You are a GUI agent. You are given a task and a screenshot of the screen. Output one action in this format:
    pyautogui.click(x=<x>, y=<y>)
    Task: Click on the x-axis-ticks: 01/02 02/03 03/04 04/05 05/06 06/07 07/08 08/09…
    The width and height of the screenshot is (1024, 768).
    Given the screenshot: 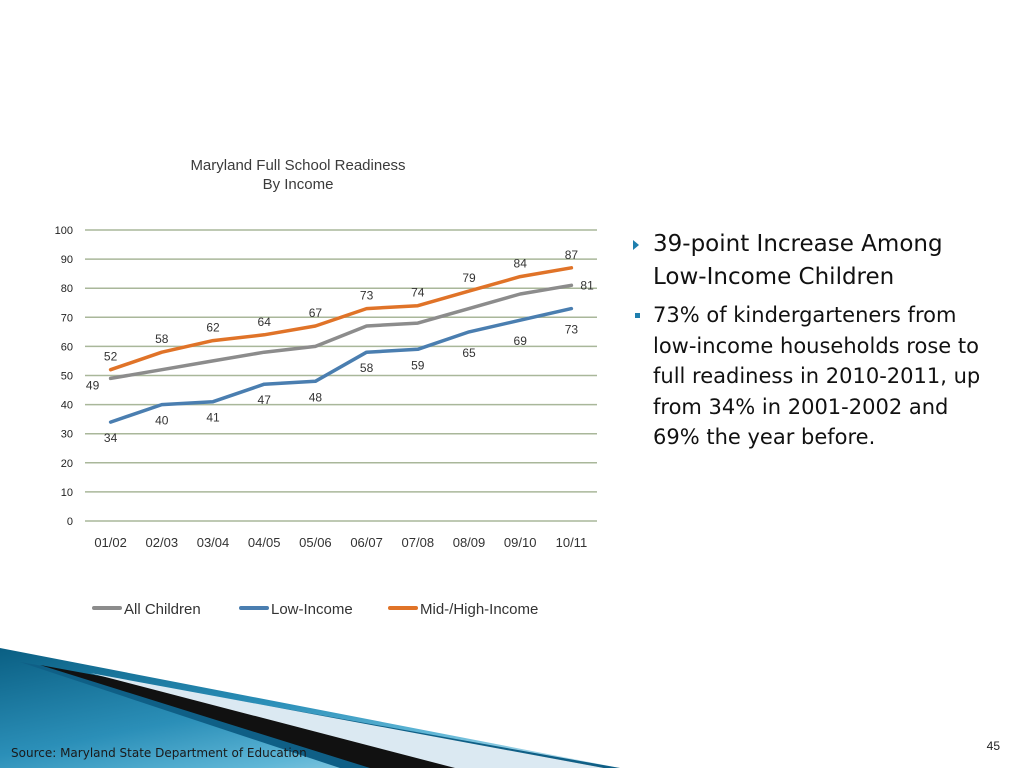 What is the action you would take?
    pyautogui.click(x=340, y=542)
    